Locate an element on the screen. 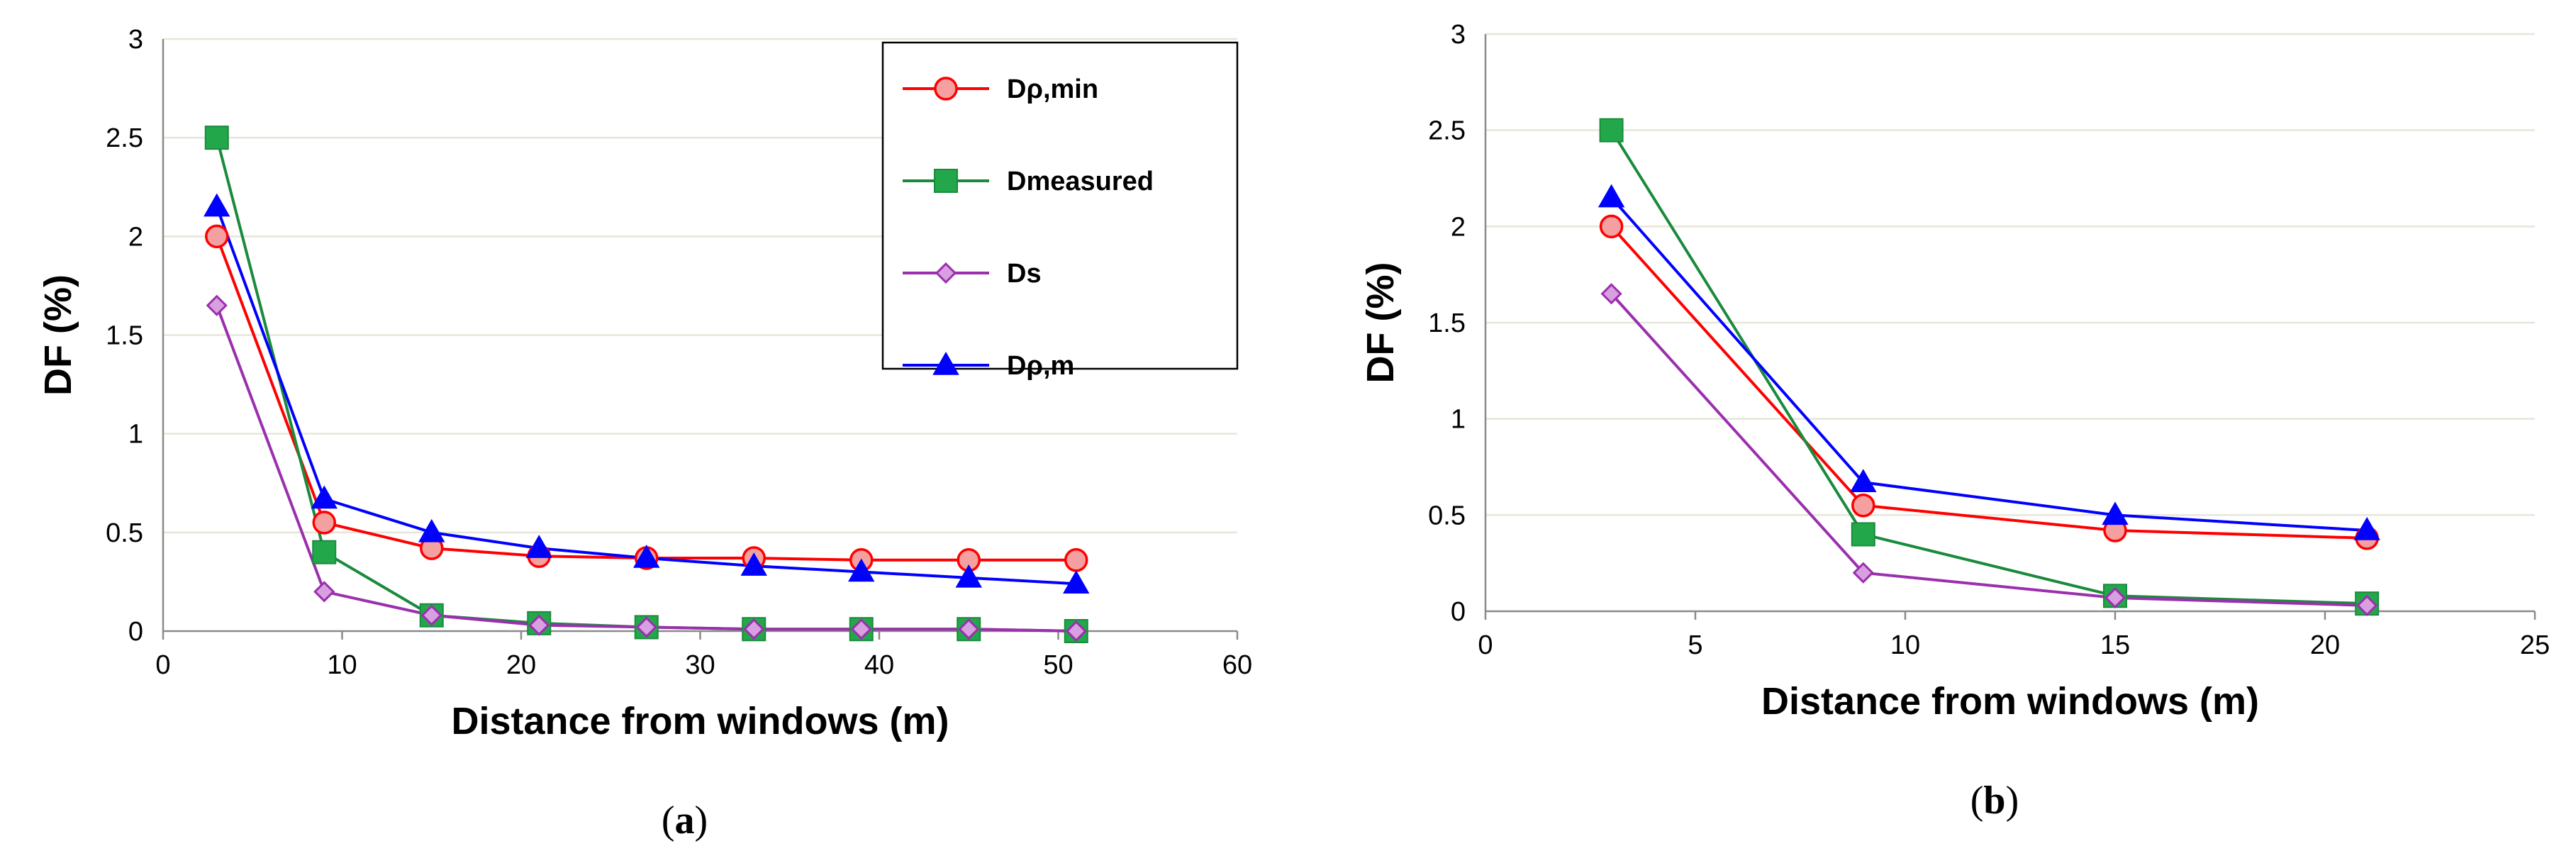 The width and height of the screenshot is (2576, 863). x-tick-label: 25 is located at coordinates (2535, 645).